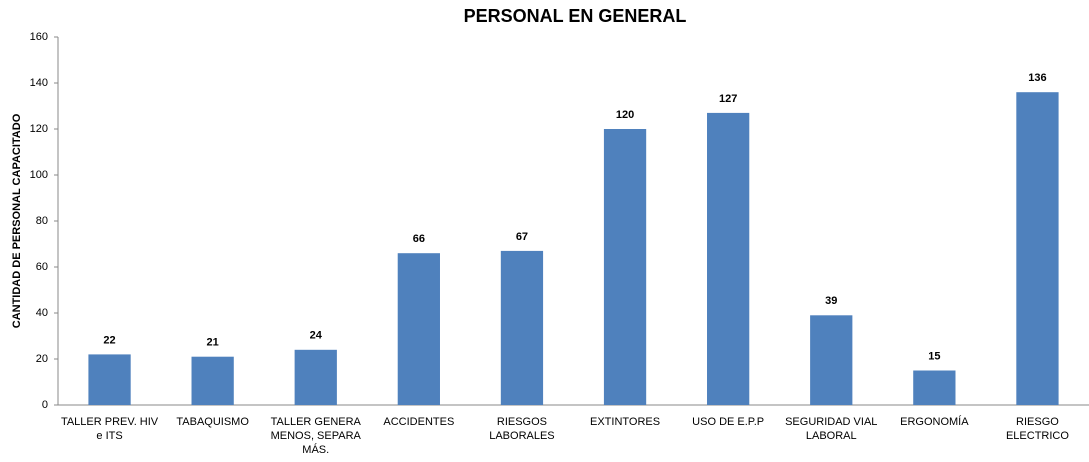  I want to click on x-tick-label: RIESGOS LABORALES, so click(522, 429).